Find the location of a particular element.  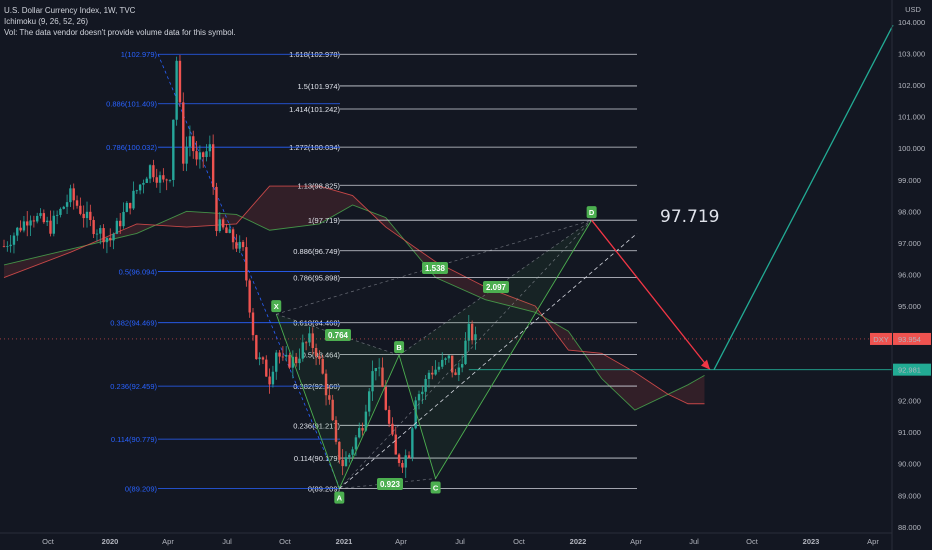

time-tick: Oct is located at coordinates (48, 541).